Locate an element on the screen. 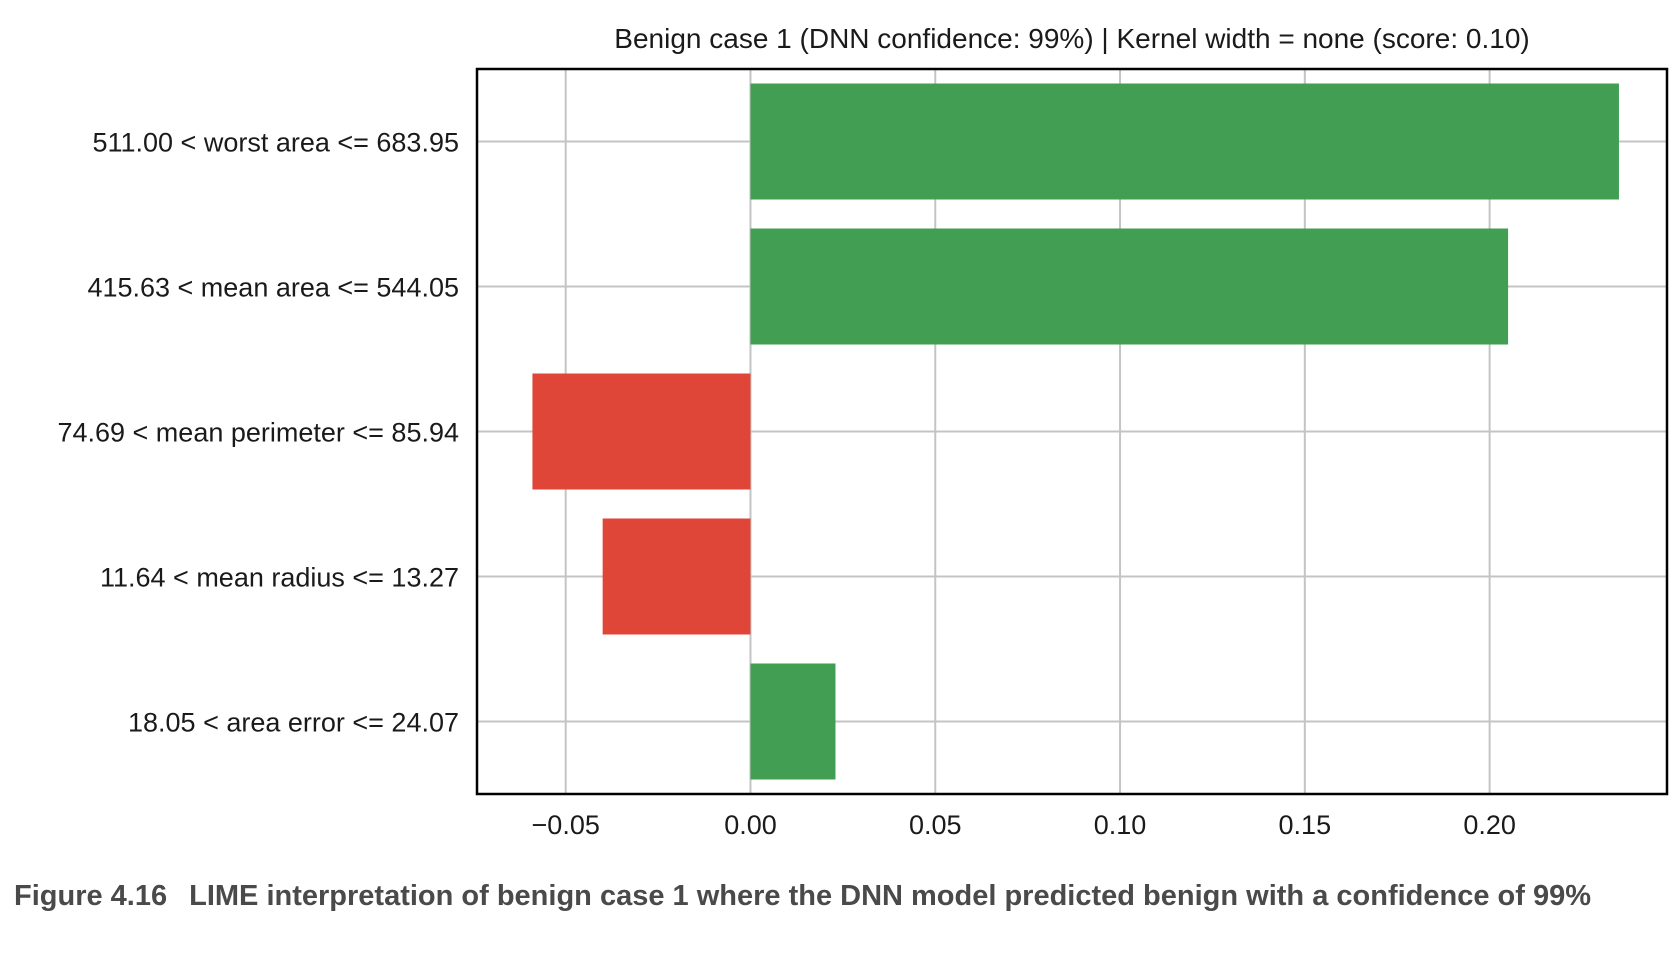 The image size is (1680, 970). x-tick-label: 0.15 is located at coordinates (1305, 825).